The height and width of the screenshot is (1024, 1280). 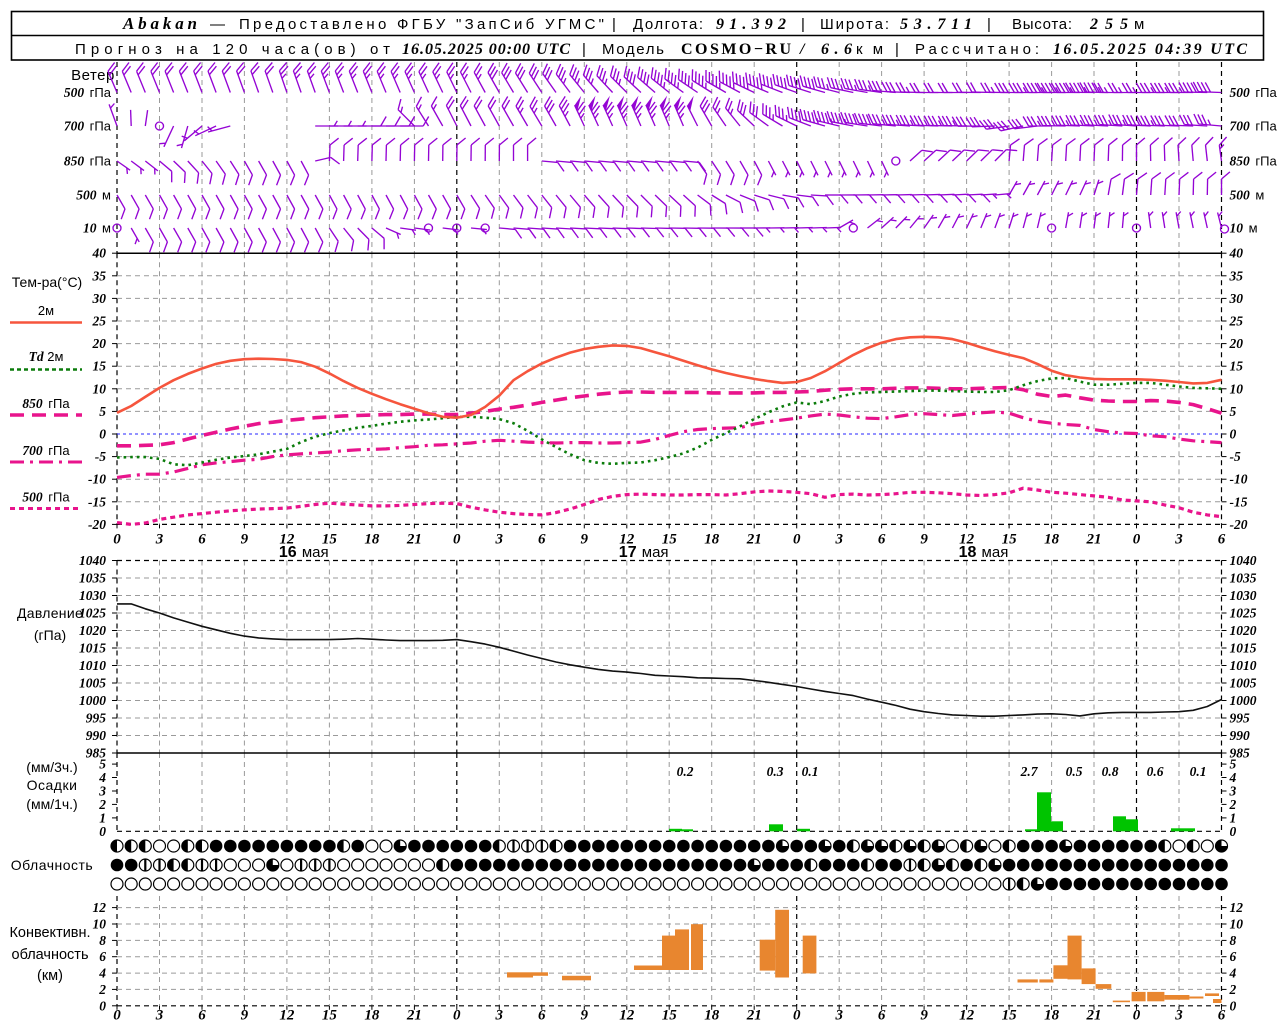 I want to click on svg-text: 995, so click(x=1240, y=718).